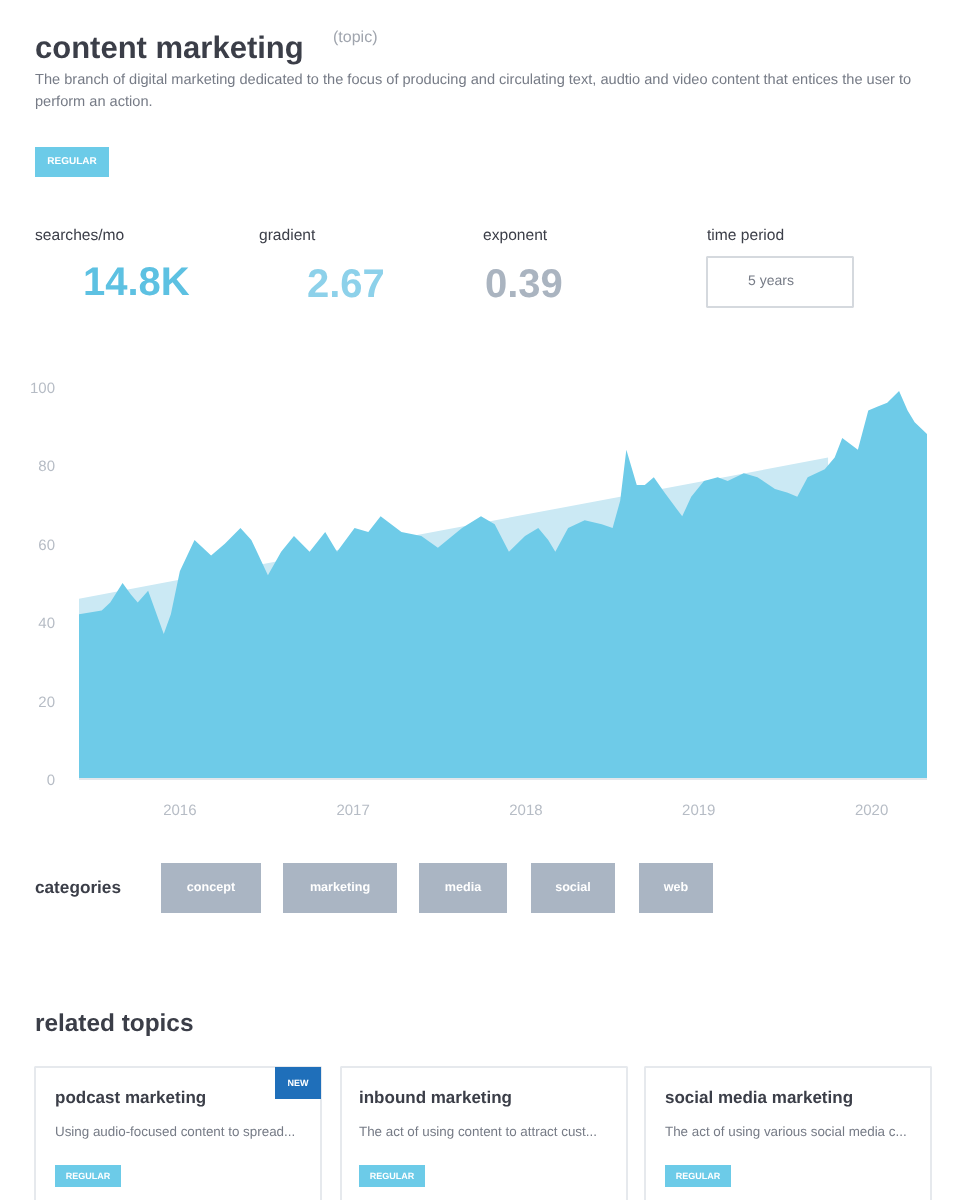  What do you see at coordinates (78, 887) in the screenshot?
I see `text: categories` at bounding box center [78, 887].